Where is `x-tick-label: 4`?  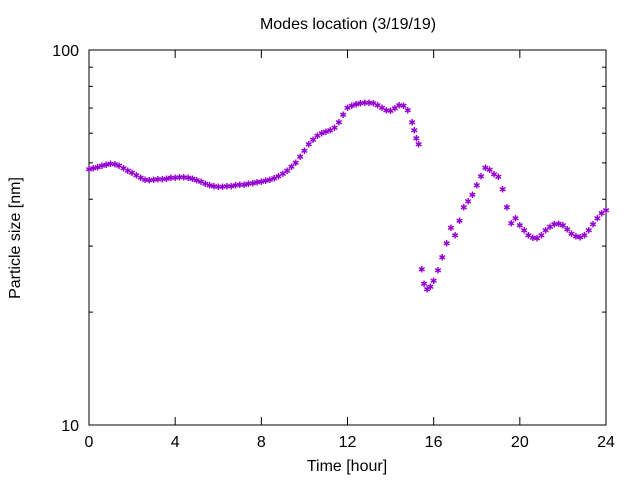
x-tick-label: 4 is located at coordinates (175, 442).